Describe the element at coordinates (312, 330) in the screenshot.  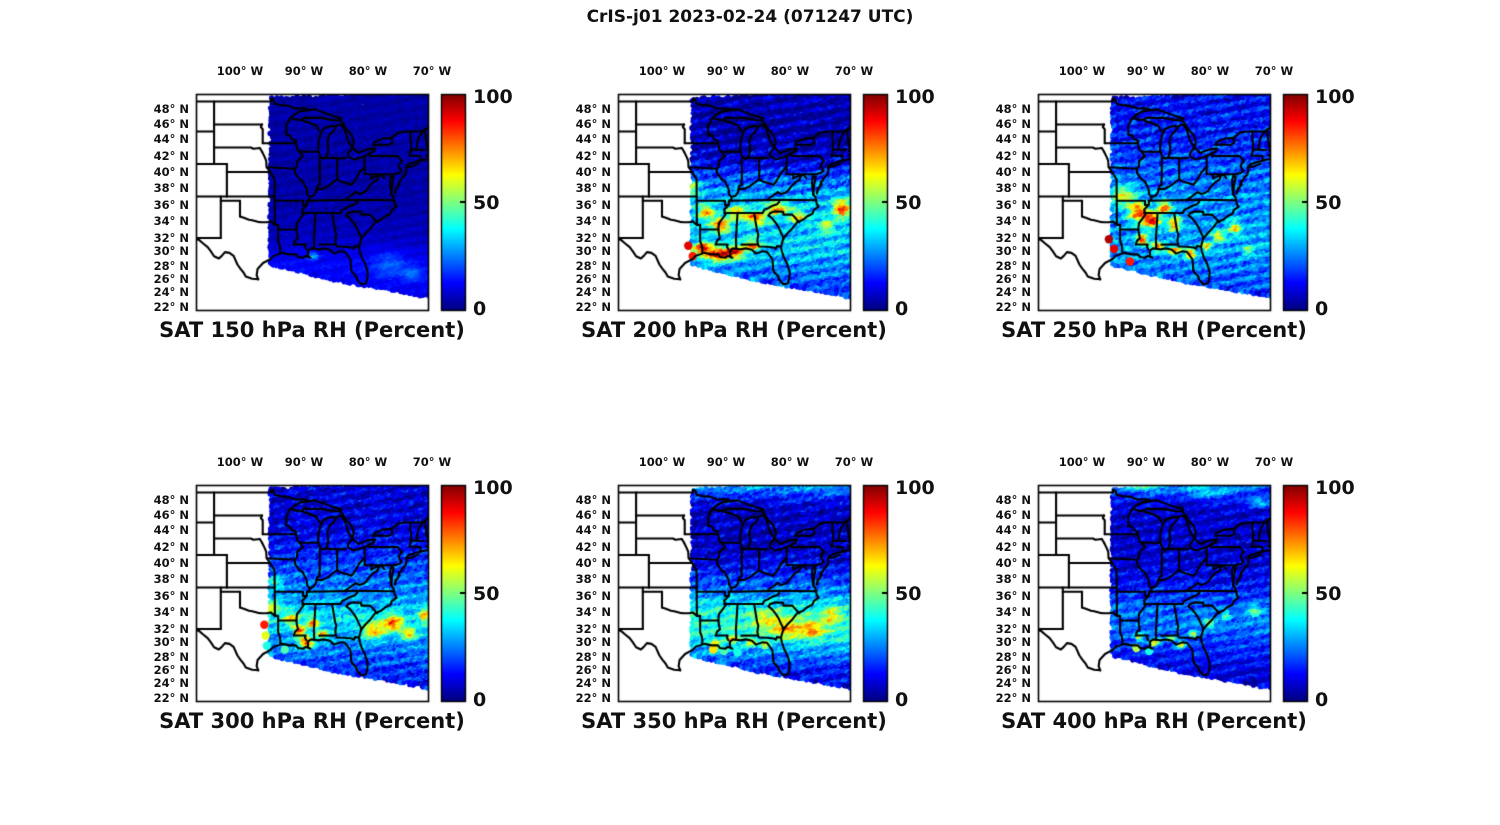
I see `panel-caption-150hpa: SAT 150 hPa RH (Percent)` at that location.